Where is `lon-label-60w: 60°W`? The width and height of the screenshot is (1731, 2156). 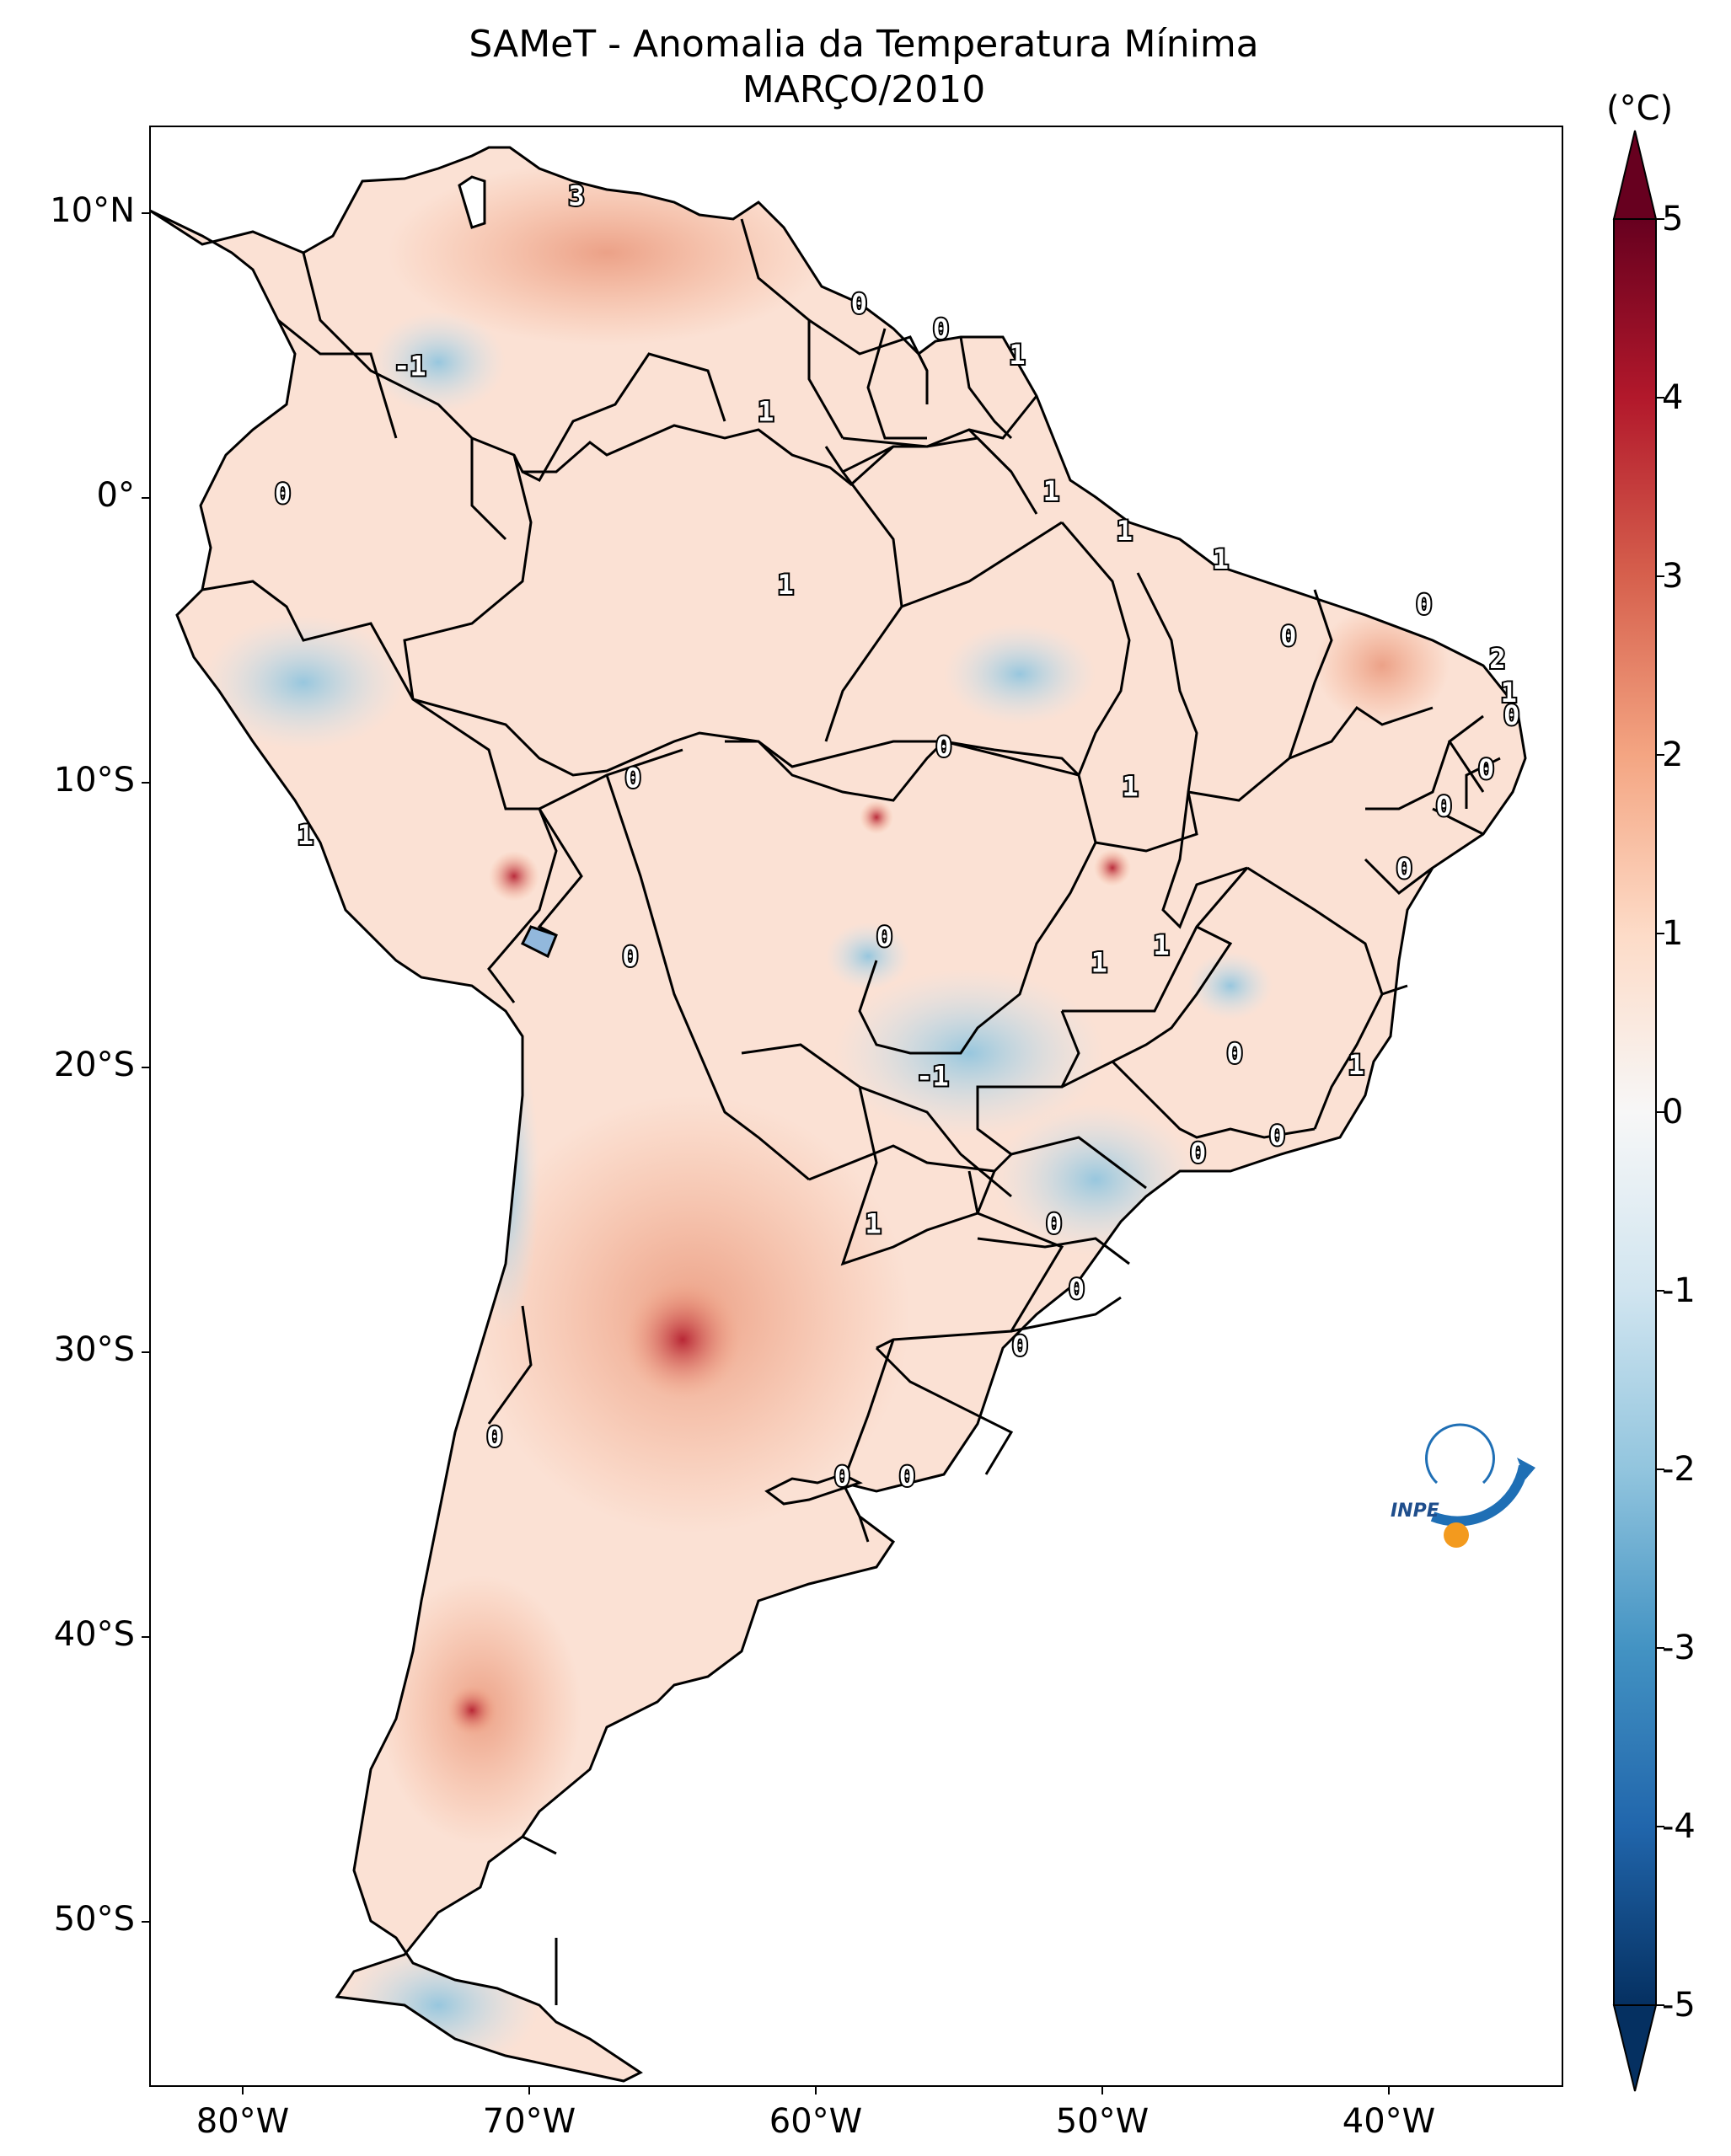 lon-label-60w: 60°W is located at coordinates (816, 2121).